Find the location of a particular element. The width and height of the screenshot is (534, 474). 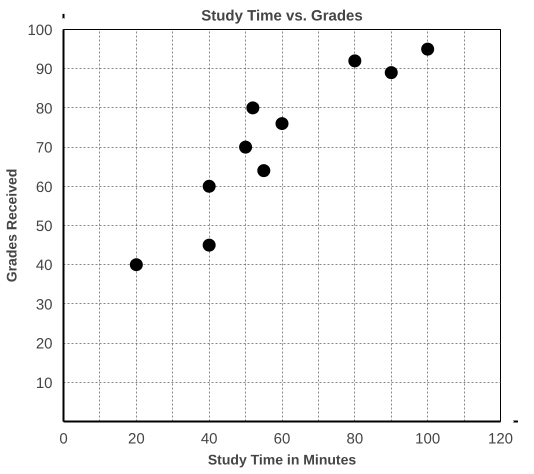

y-axis-title: Grades Received is located at coordinates (11, 225).